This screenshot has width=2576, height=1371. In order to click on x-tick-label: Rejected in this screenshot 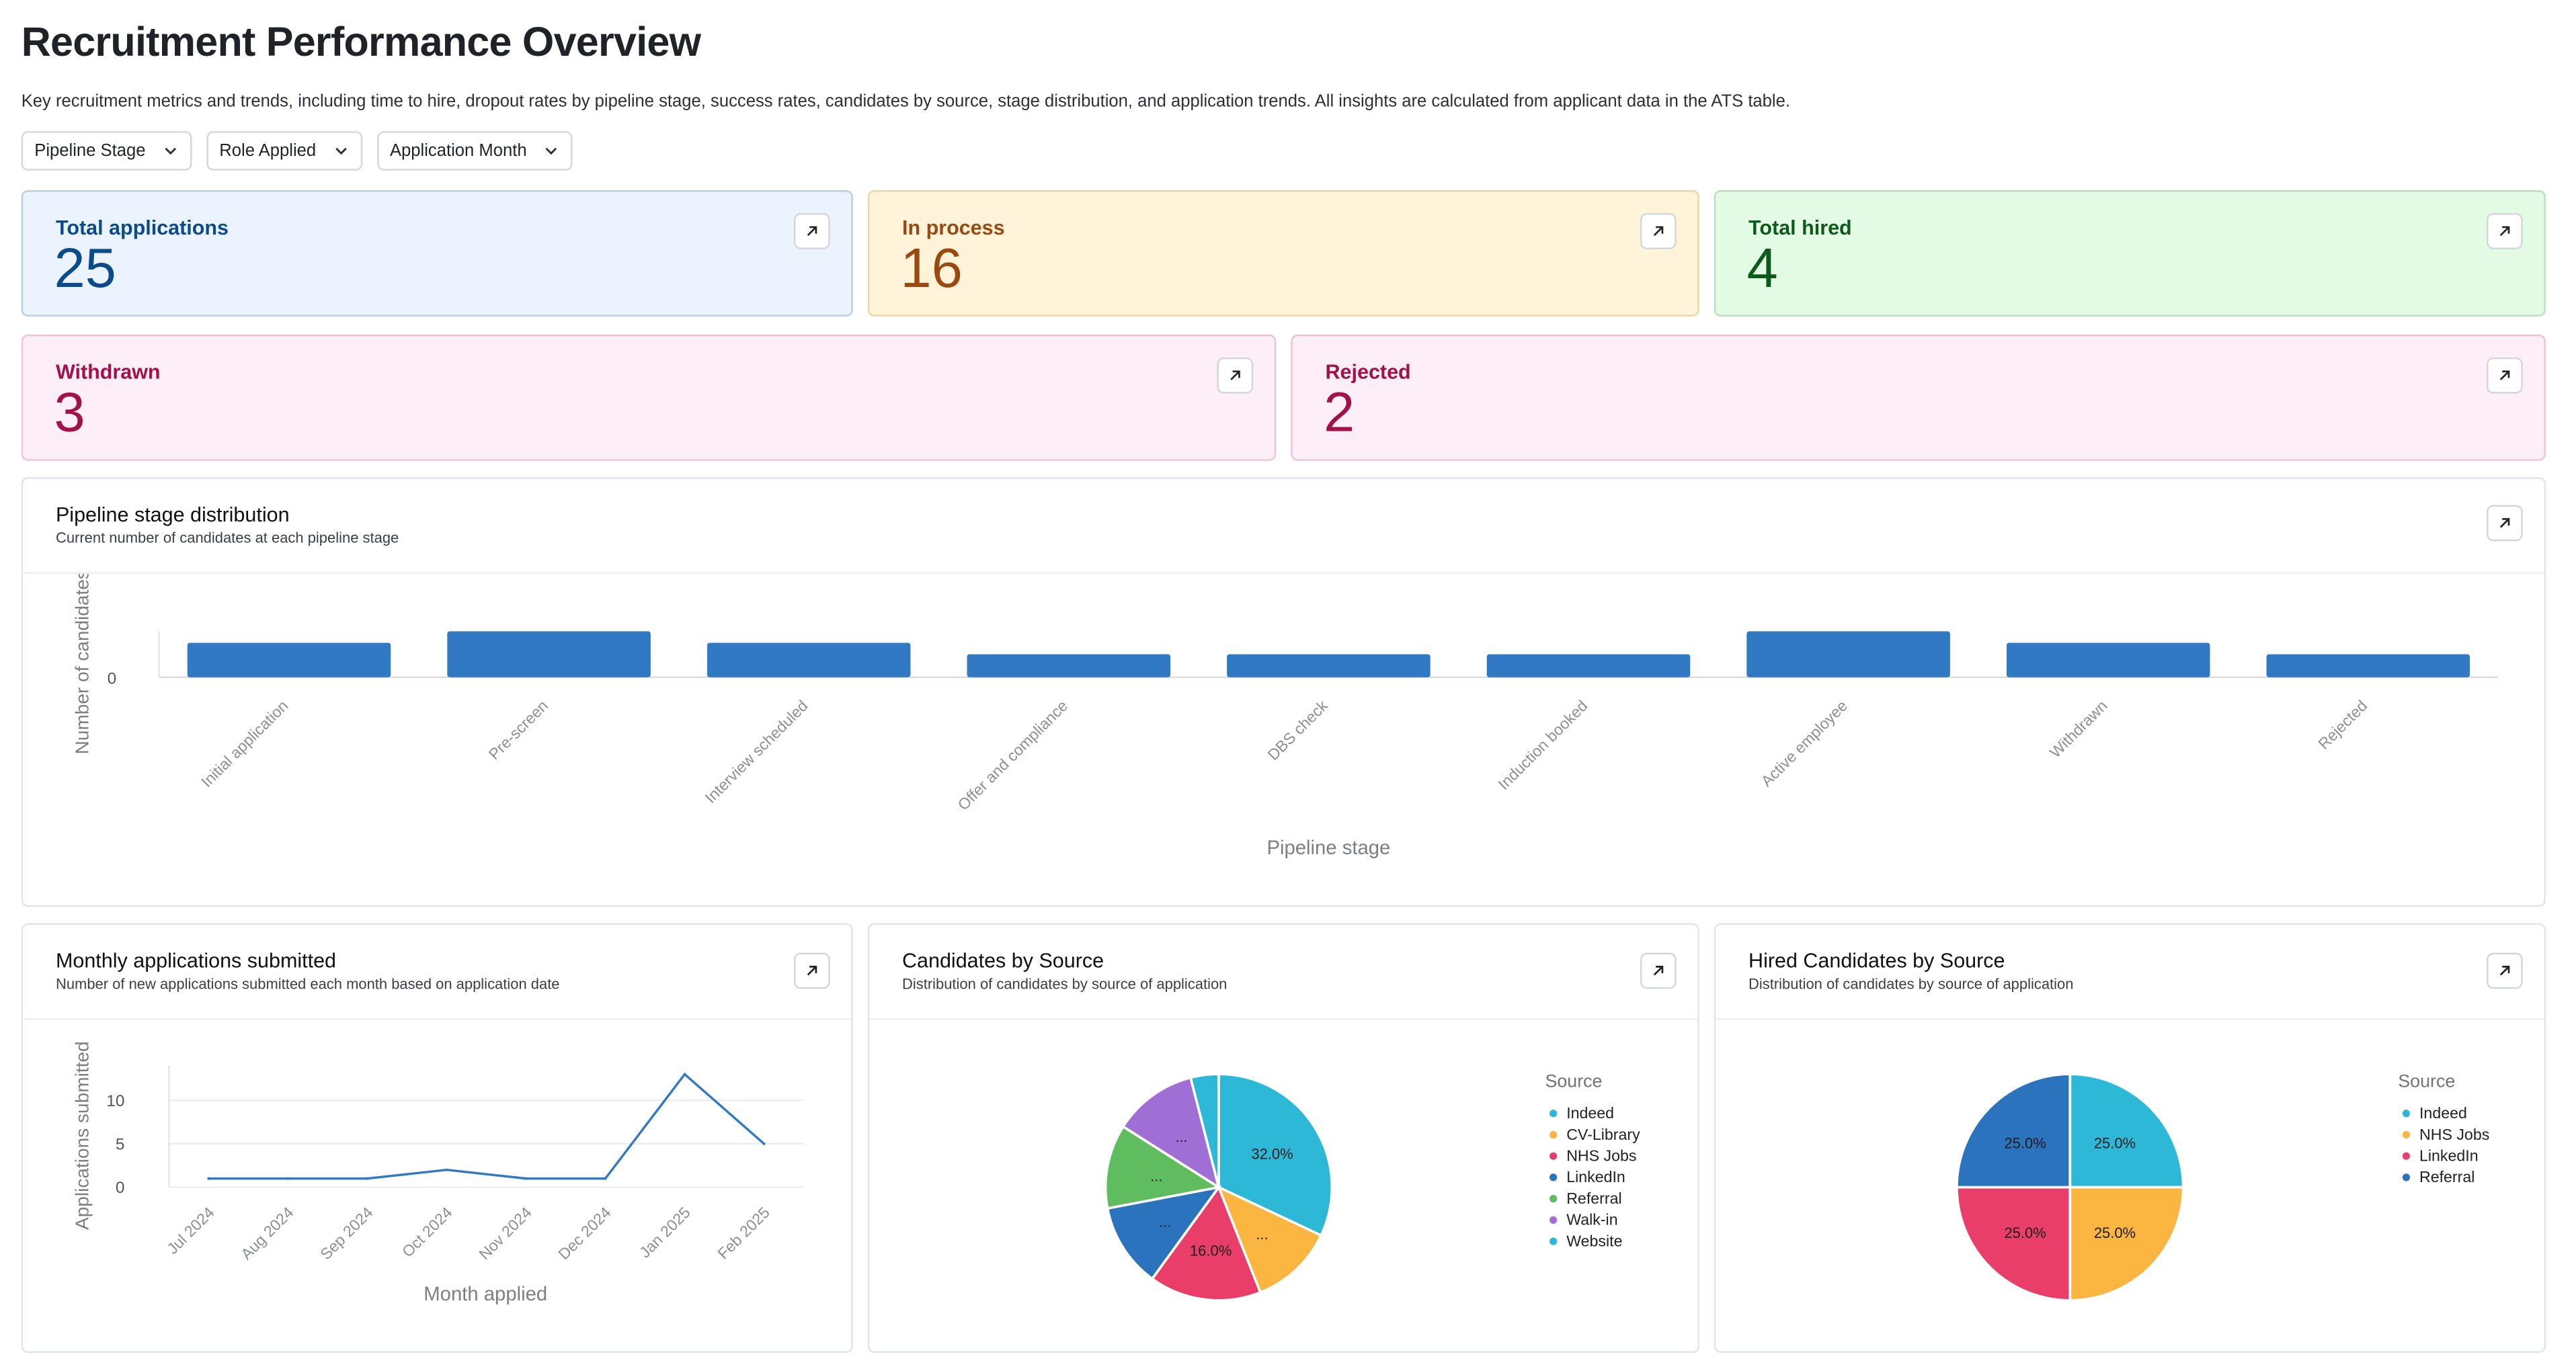, I will do `click(2342, 725)`.